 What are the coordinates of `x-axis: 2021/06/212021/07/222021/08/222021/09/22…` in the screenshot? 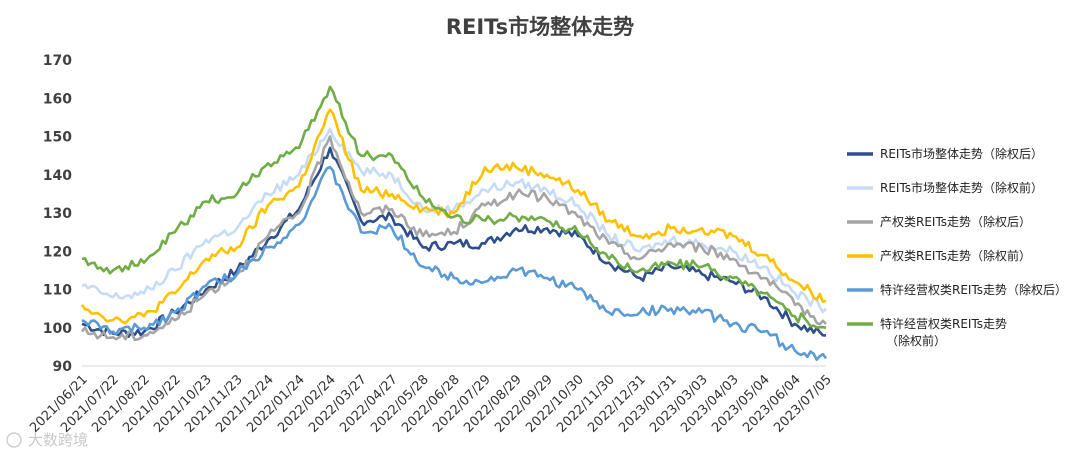 It's located at (431, 404).